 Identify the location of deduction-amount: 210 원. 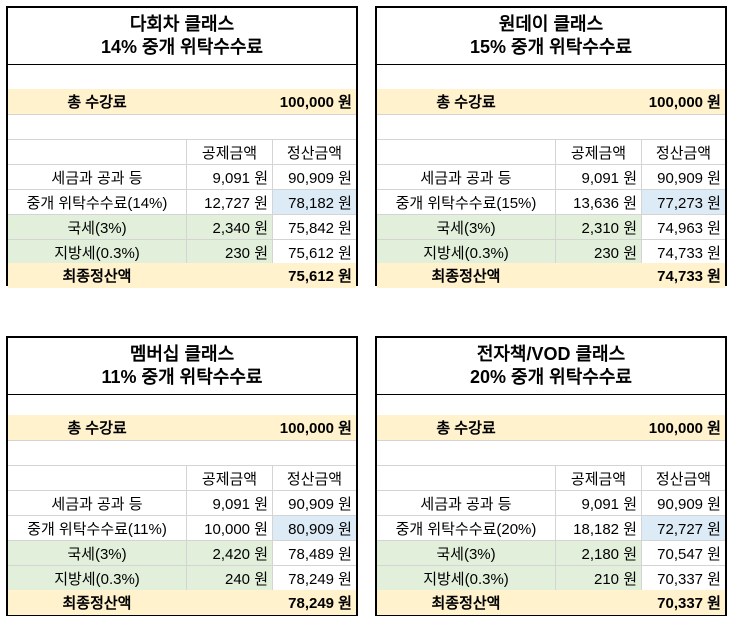
(598, 578).